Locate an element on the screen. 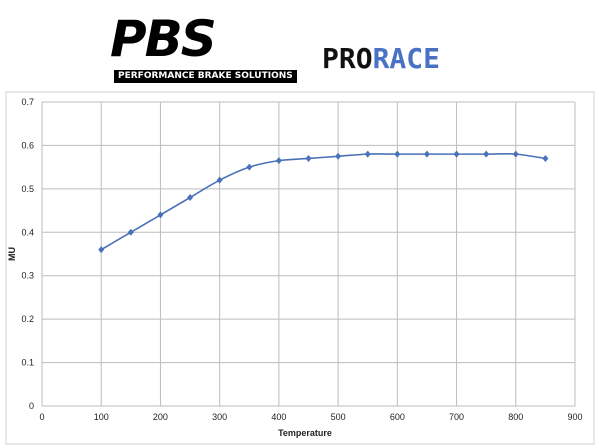 This screenshot has height=448, width=600. y-tick-label: 0.7 is located at coordinates (27, 102).